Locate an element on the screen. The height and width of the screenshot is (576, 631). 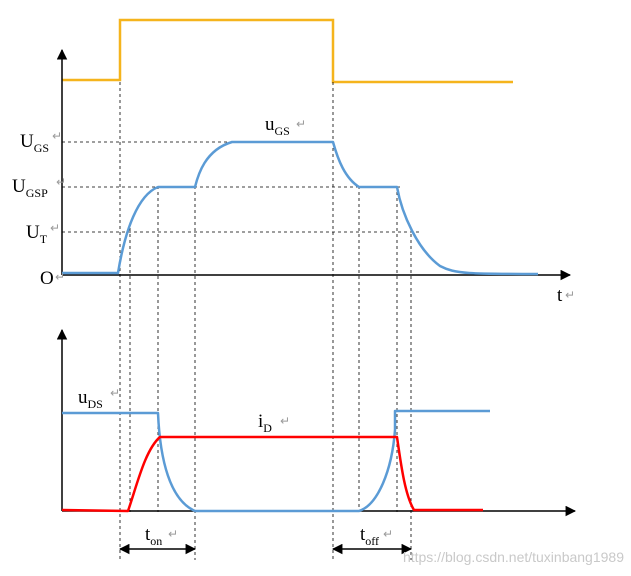
ugsp-level-label: UGSP is located at coordinates (30, 188).